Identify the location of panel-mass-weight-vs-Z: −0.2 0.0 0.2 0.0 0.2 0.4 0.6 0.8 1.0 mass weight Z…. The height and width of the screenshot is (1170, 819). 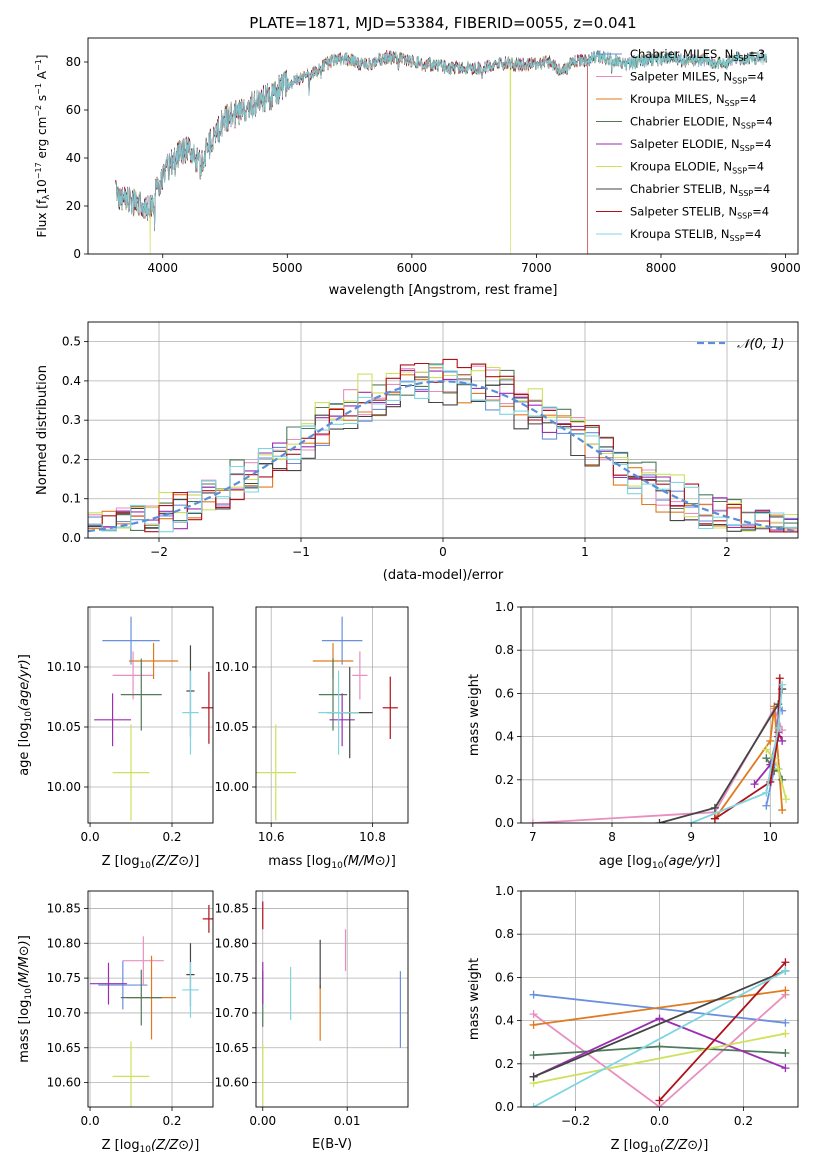
(633, 1019).